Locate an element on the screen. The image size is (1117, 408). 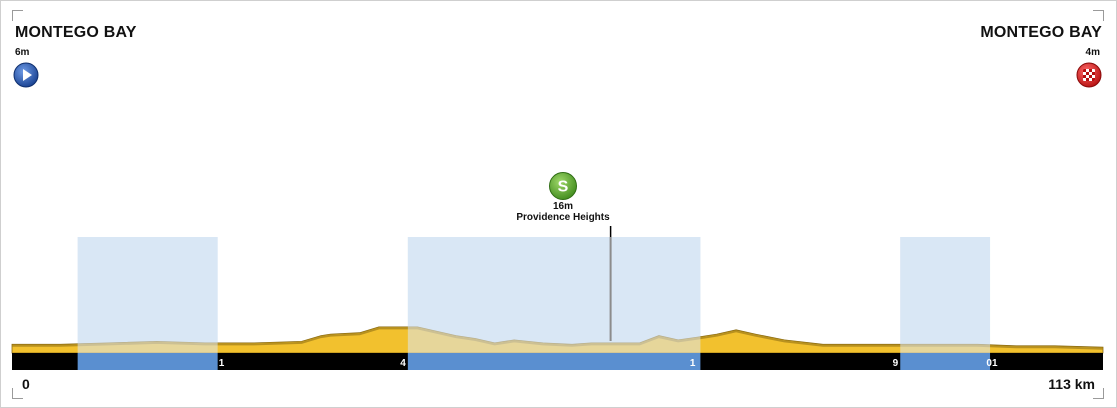
km-tick-label: 4 is located at coordinates (403, 363).